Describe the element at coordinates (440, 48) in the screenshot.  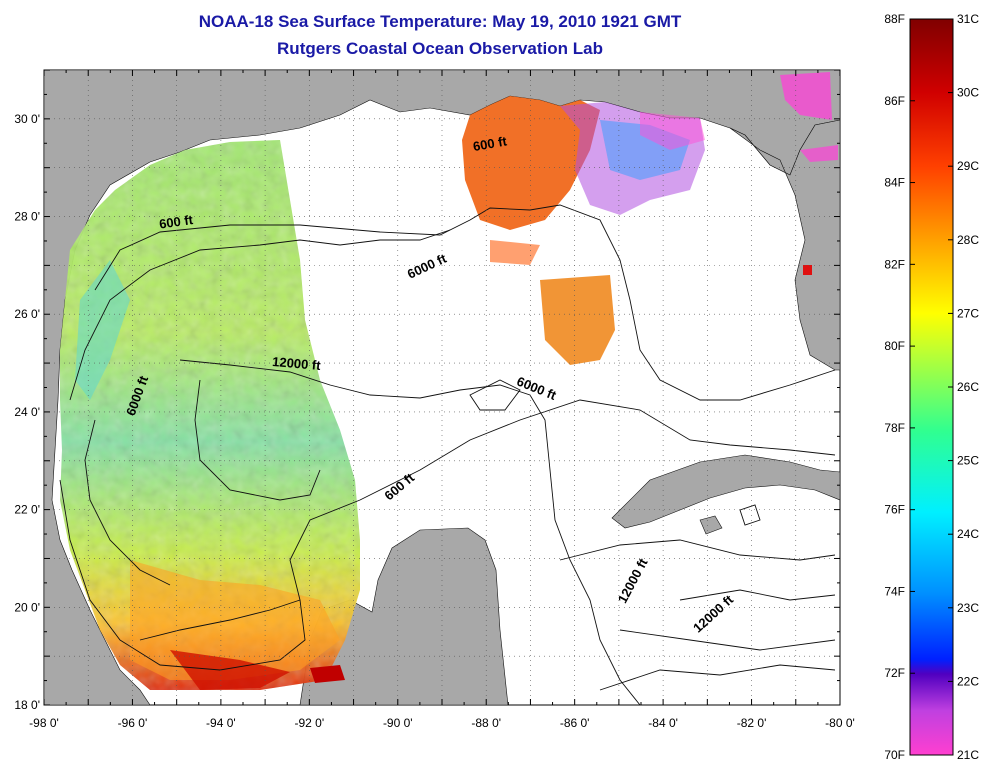
I see `map-subtitle: Rutgers Coastal Ocean Observation Lab` at that location.